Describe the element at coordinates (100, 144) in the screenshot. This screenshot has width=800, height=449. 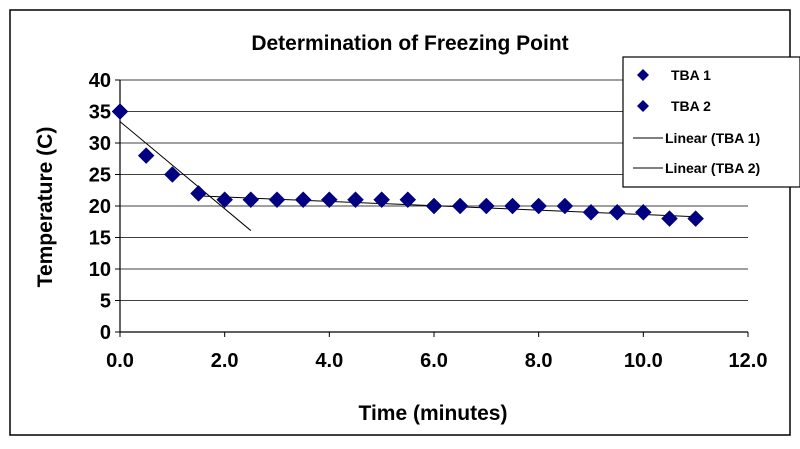
I see `y-tick-label: 30` at that location.